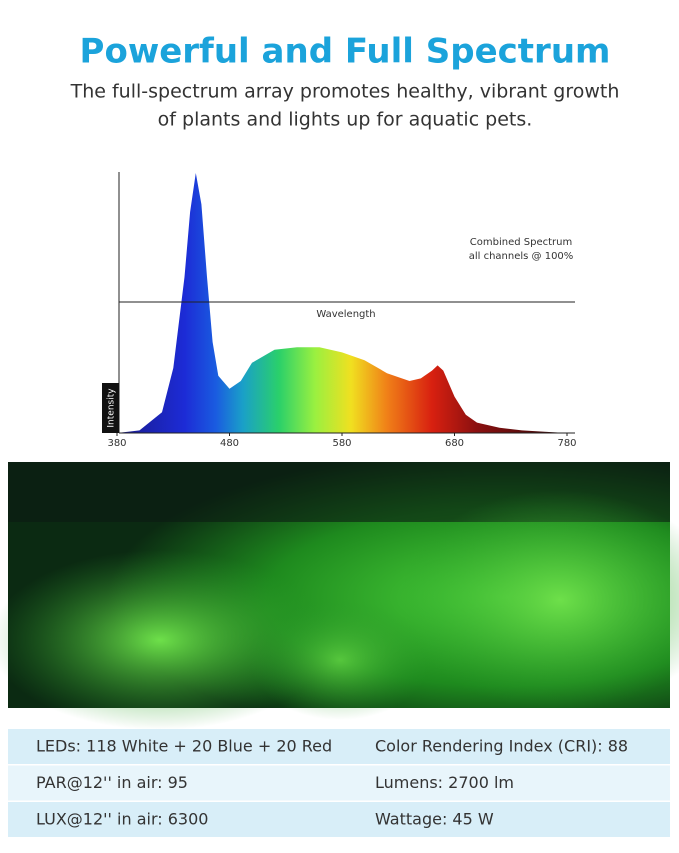 The image size is (679, 853). Describe the element at coordinates (112, 782) in the screenshot. I see `spec-text: PAR@12'' in air: 95` at that location.